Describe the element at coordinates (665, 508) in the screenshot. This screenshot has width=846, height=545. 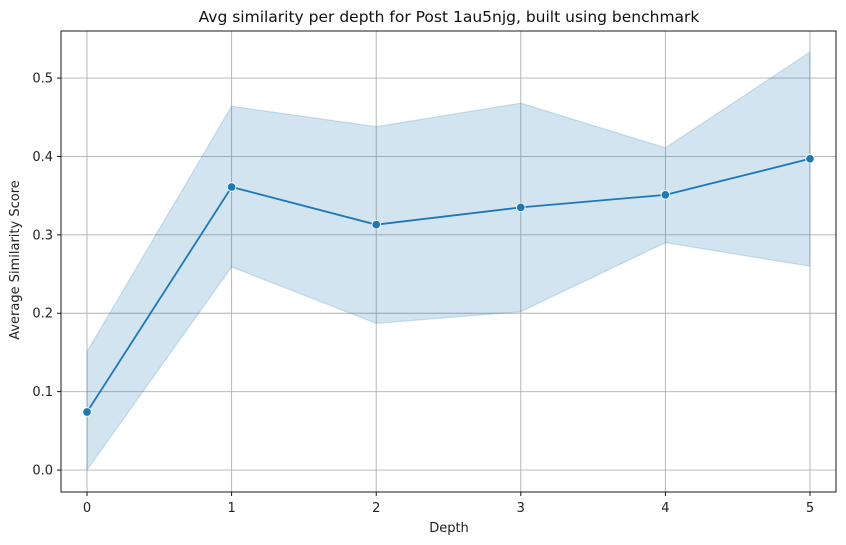
I see `x-tick-label: 4` at that location.